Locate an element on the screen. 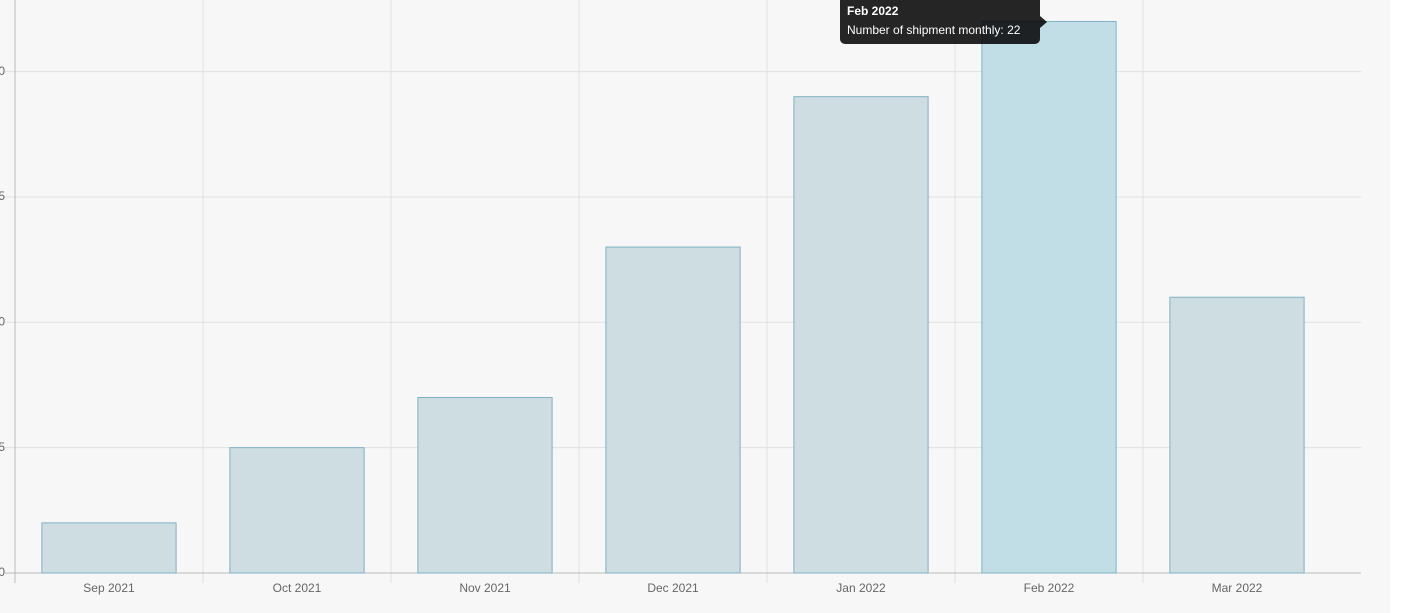 Image resolution: width=1414 pixels, height=613 pixels. x-tick-label: Jan 2022 is located at coordinates (861, 588).